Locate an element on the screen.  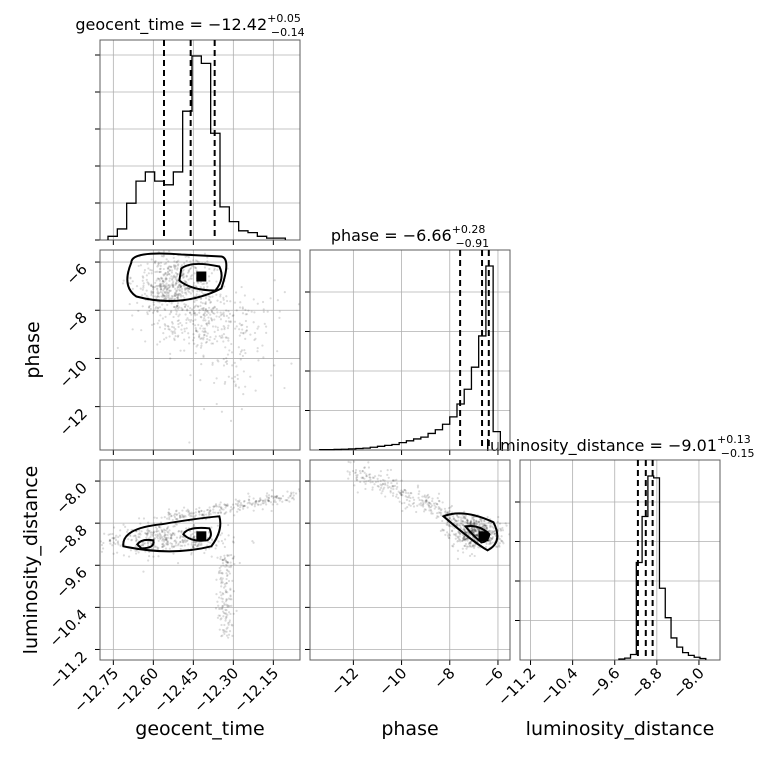
tick-label-x: −10 is located at coordinates (392, 681).